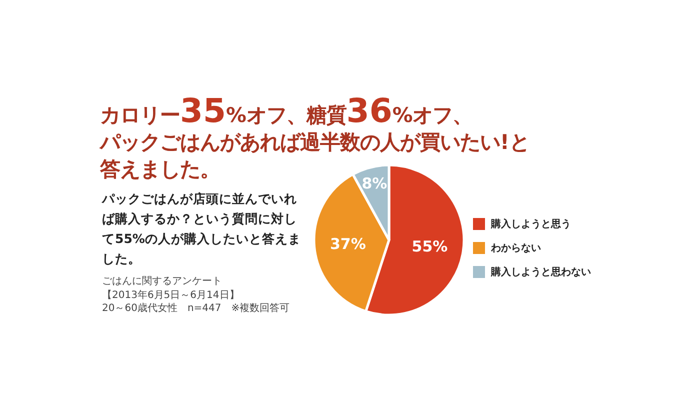 The image size is (689, 415). What do you see at coordinates (430, 246) in the screenshot?
I see `data-label: 55%` at bounding box center [430, 246].